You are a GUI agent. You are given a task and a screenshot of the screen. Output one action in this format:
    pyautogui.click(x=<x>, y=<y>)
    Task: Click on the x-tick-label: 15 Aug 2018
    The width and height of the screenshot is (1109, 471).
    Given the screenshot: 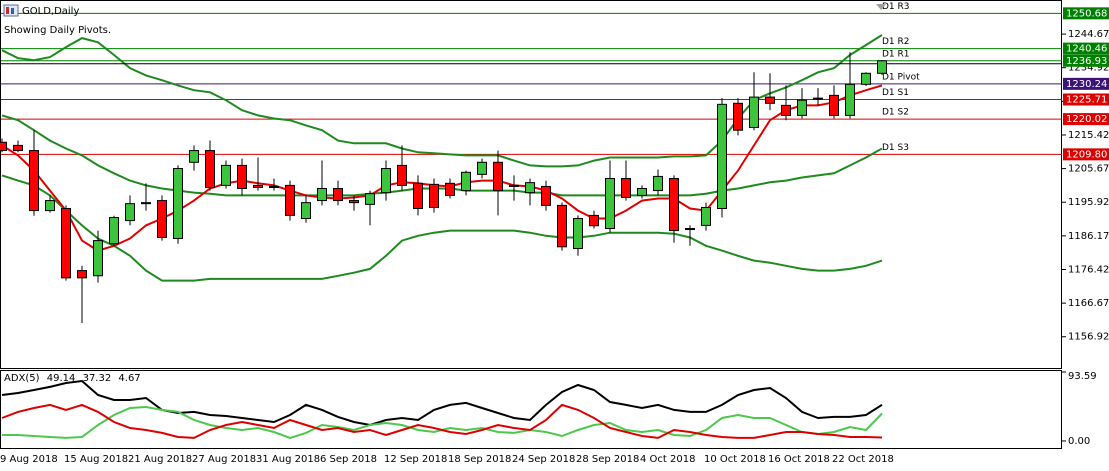 What is the action you would take?
    pyautogui.click(x=96, y=459)
    